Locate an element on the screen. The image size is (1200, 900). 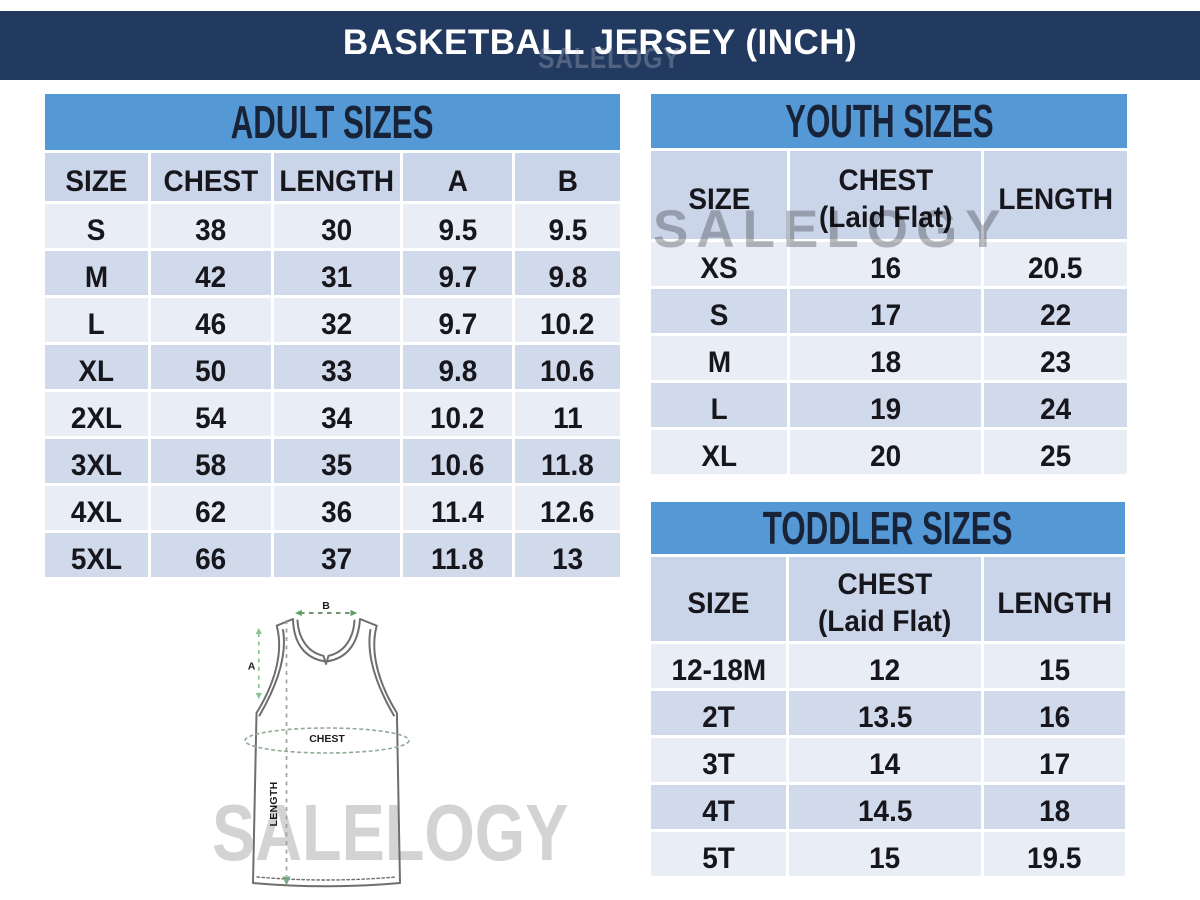
svg-text: CHEST is located at coordinates (327, 739).